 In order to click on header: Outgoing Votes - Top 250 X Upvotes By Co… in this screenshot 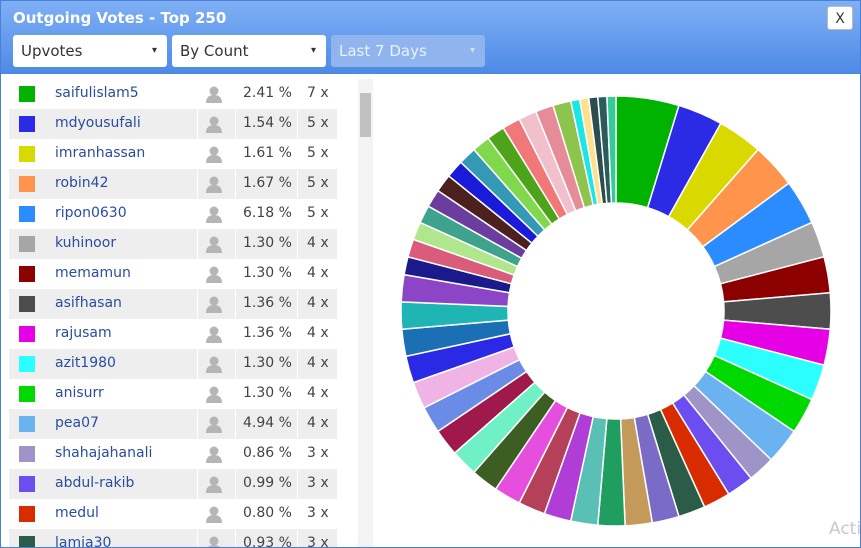, I will do `click(430, 37)`.